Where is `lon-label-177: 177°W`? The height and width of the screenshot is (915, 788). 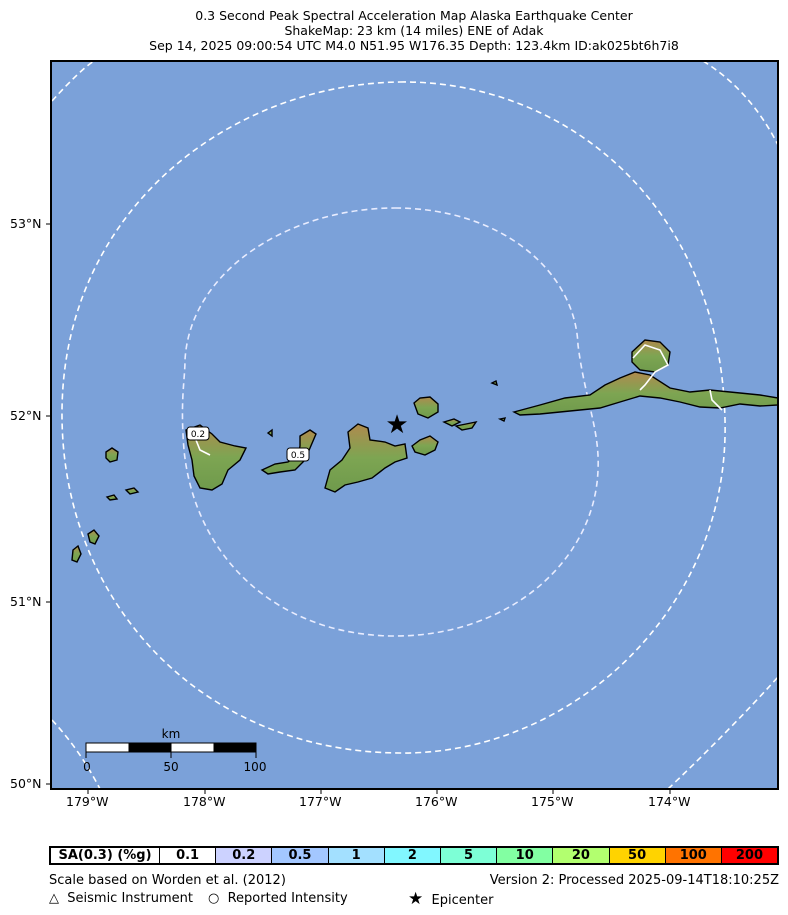
lon-label-177: 177°W is located at coordinates (320, 801).